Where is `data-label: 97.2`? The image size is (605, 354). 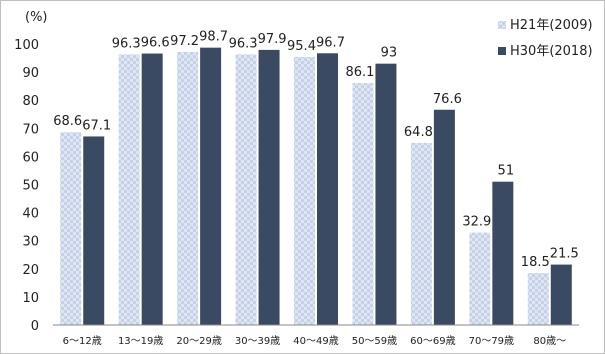 data-label: 97.2 is located at coordinates (184, 41).